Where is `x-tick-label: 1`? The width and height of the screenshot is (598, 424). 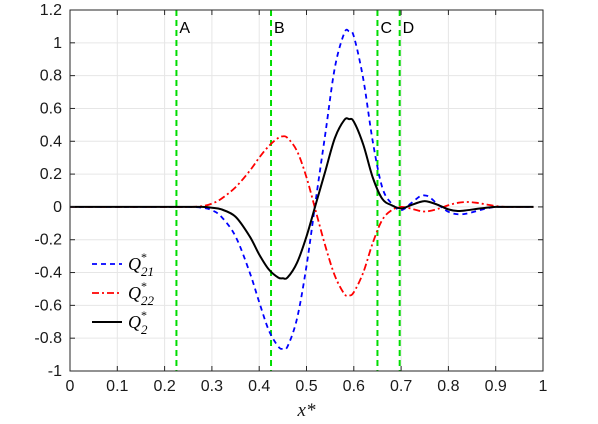 x-tick-label: 1 is located at coordinates (543, 386).